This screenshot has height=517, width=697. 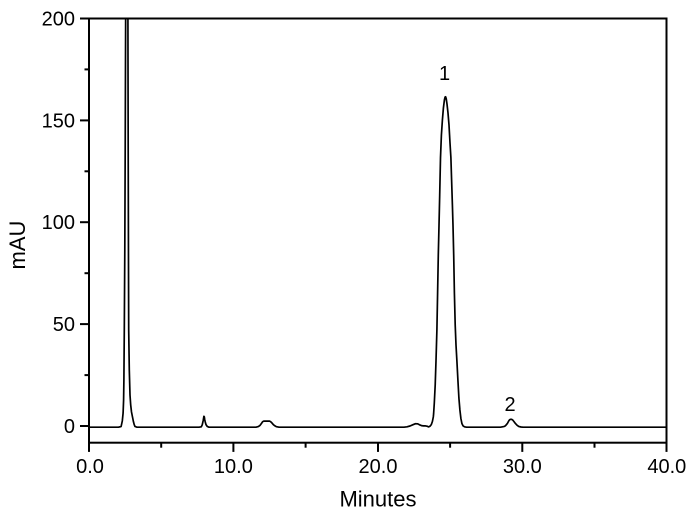 What do you see at coordinates (444, 74) in the screenshot?
I see `svg-text: 1` at bounding box center [444, 74].